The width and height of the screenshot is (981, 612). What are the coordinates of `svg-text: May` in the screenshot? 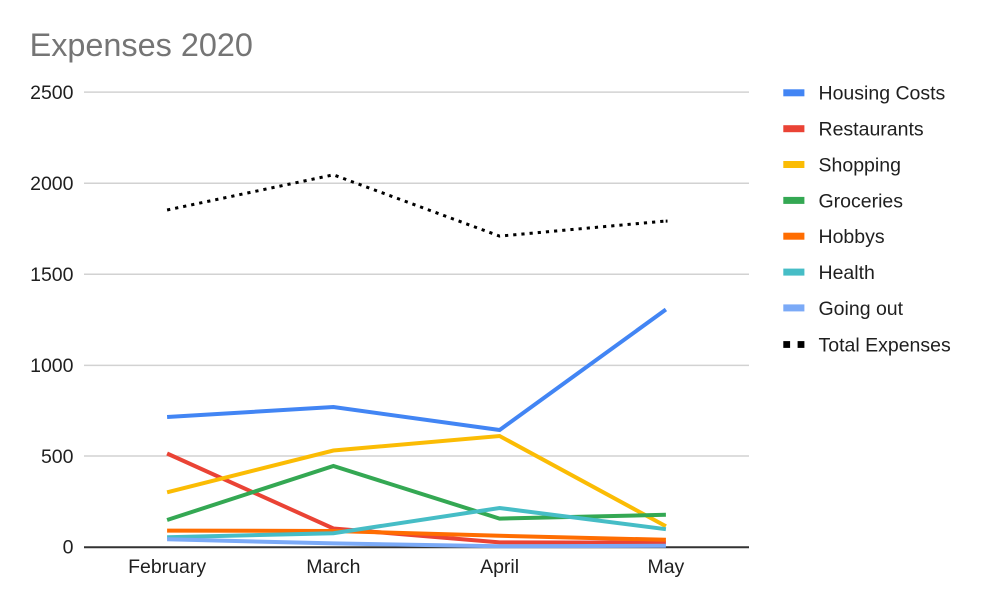 It's located at (665, 567).